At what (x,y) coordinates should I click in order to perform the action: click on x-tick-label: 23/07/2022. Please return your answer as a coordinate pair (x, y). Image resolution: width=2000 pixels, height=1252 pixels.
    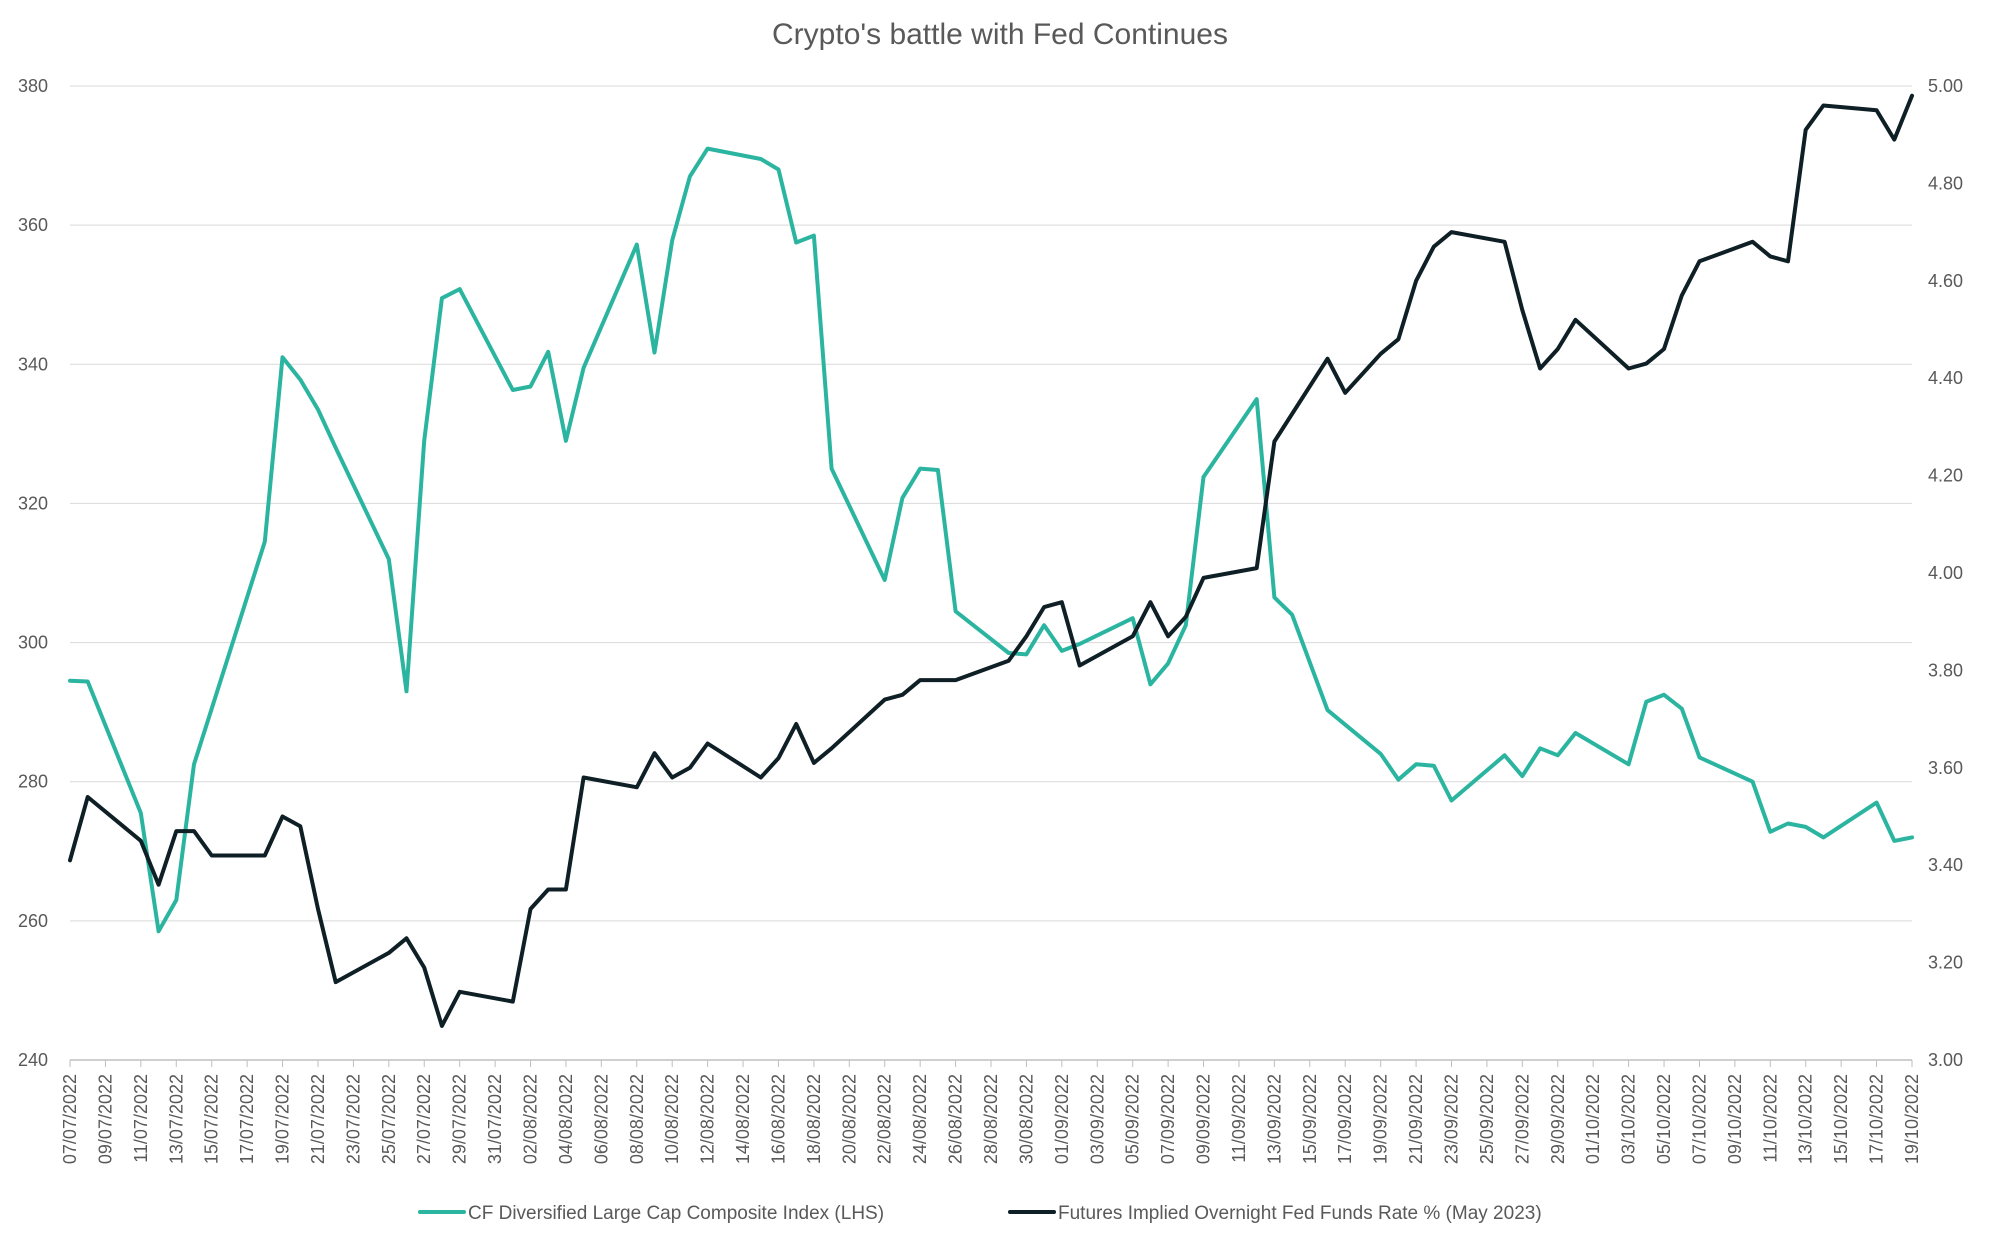
    Looking at the image, I should click on (353, 1119).